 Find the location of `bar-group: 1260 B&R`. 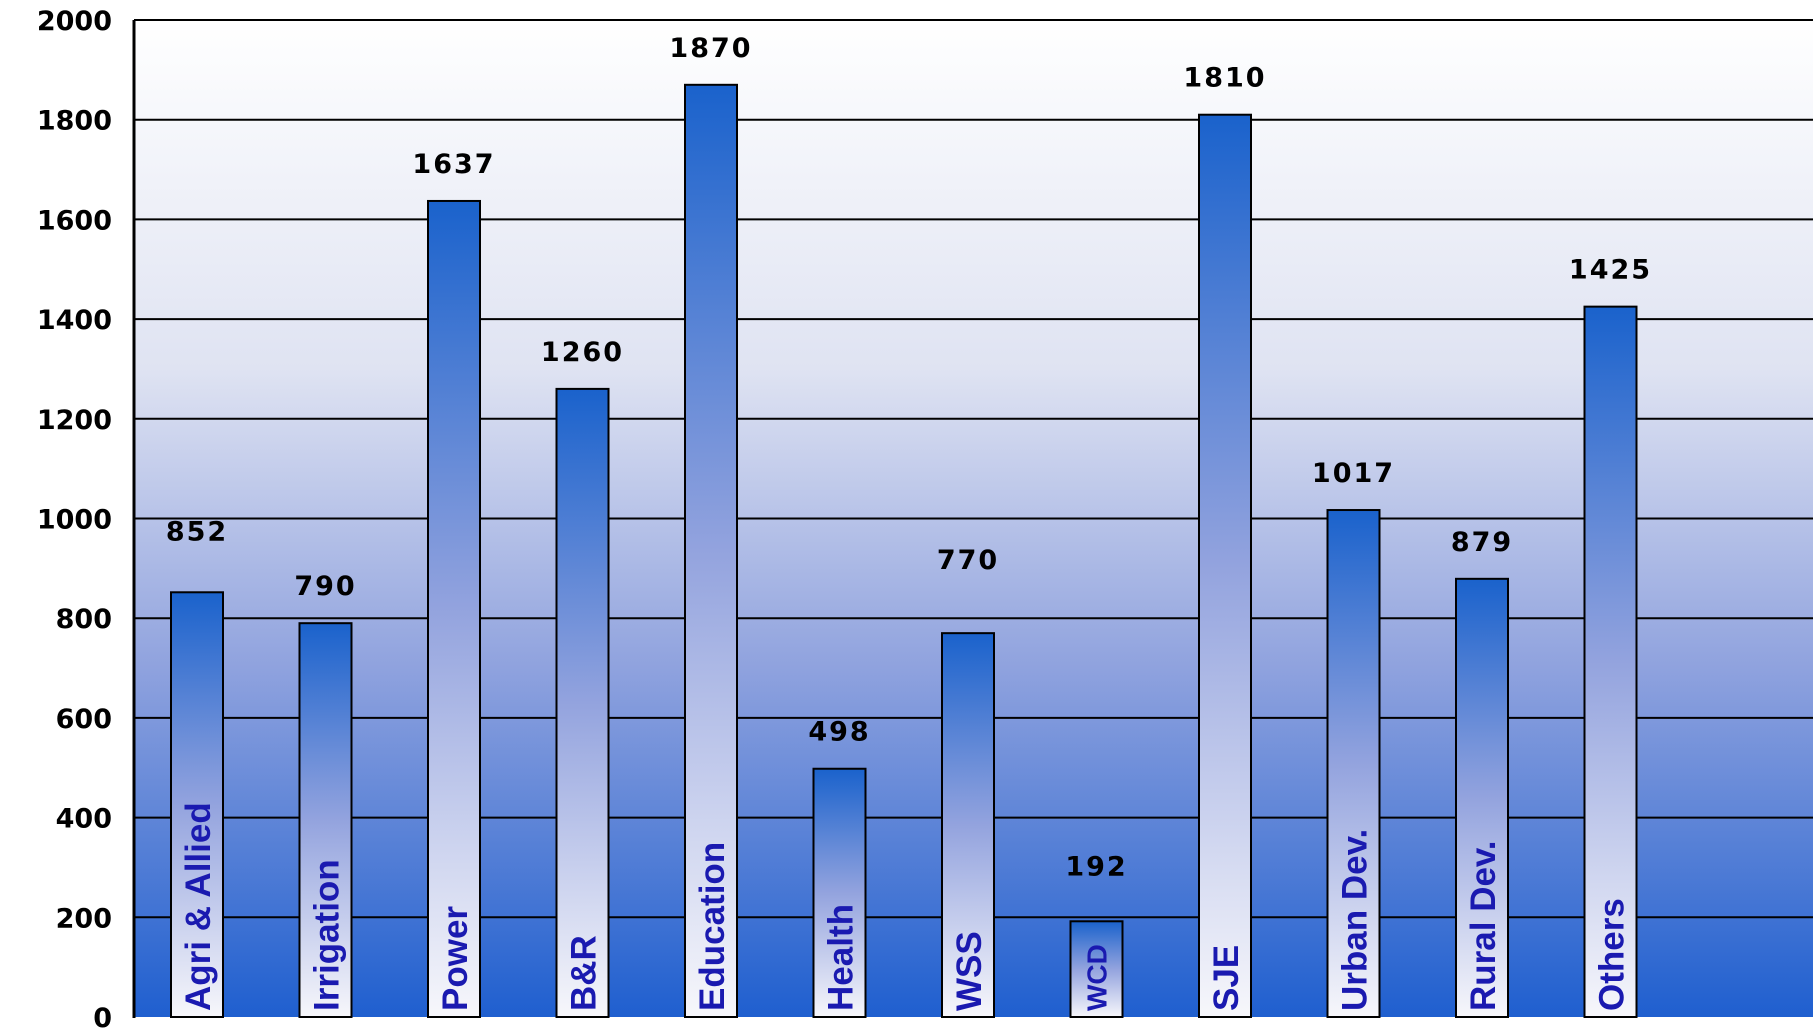

bar-group: 1260 B&R is located at coordinates (582, 677).